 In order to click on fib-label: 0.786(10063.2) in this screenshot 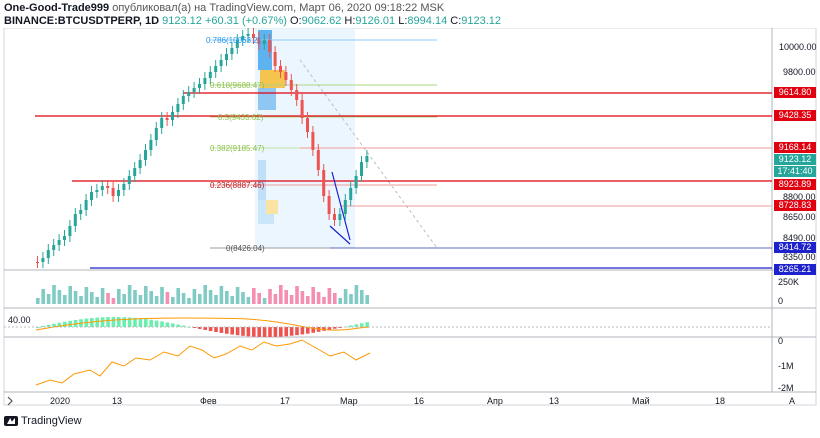, I will do `click(233, 40)`.